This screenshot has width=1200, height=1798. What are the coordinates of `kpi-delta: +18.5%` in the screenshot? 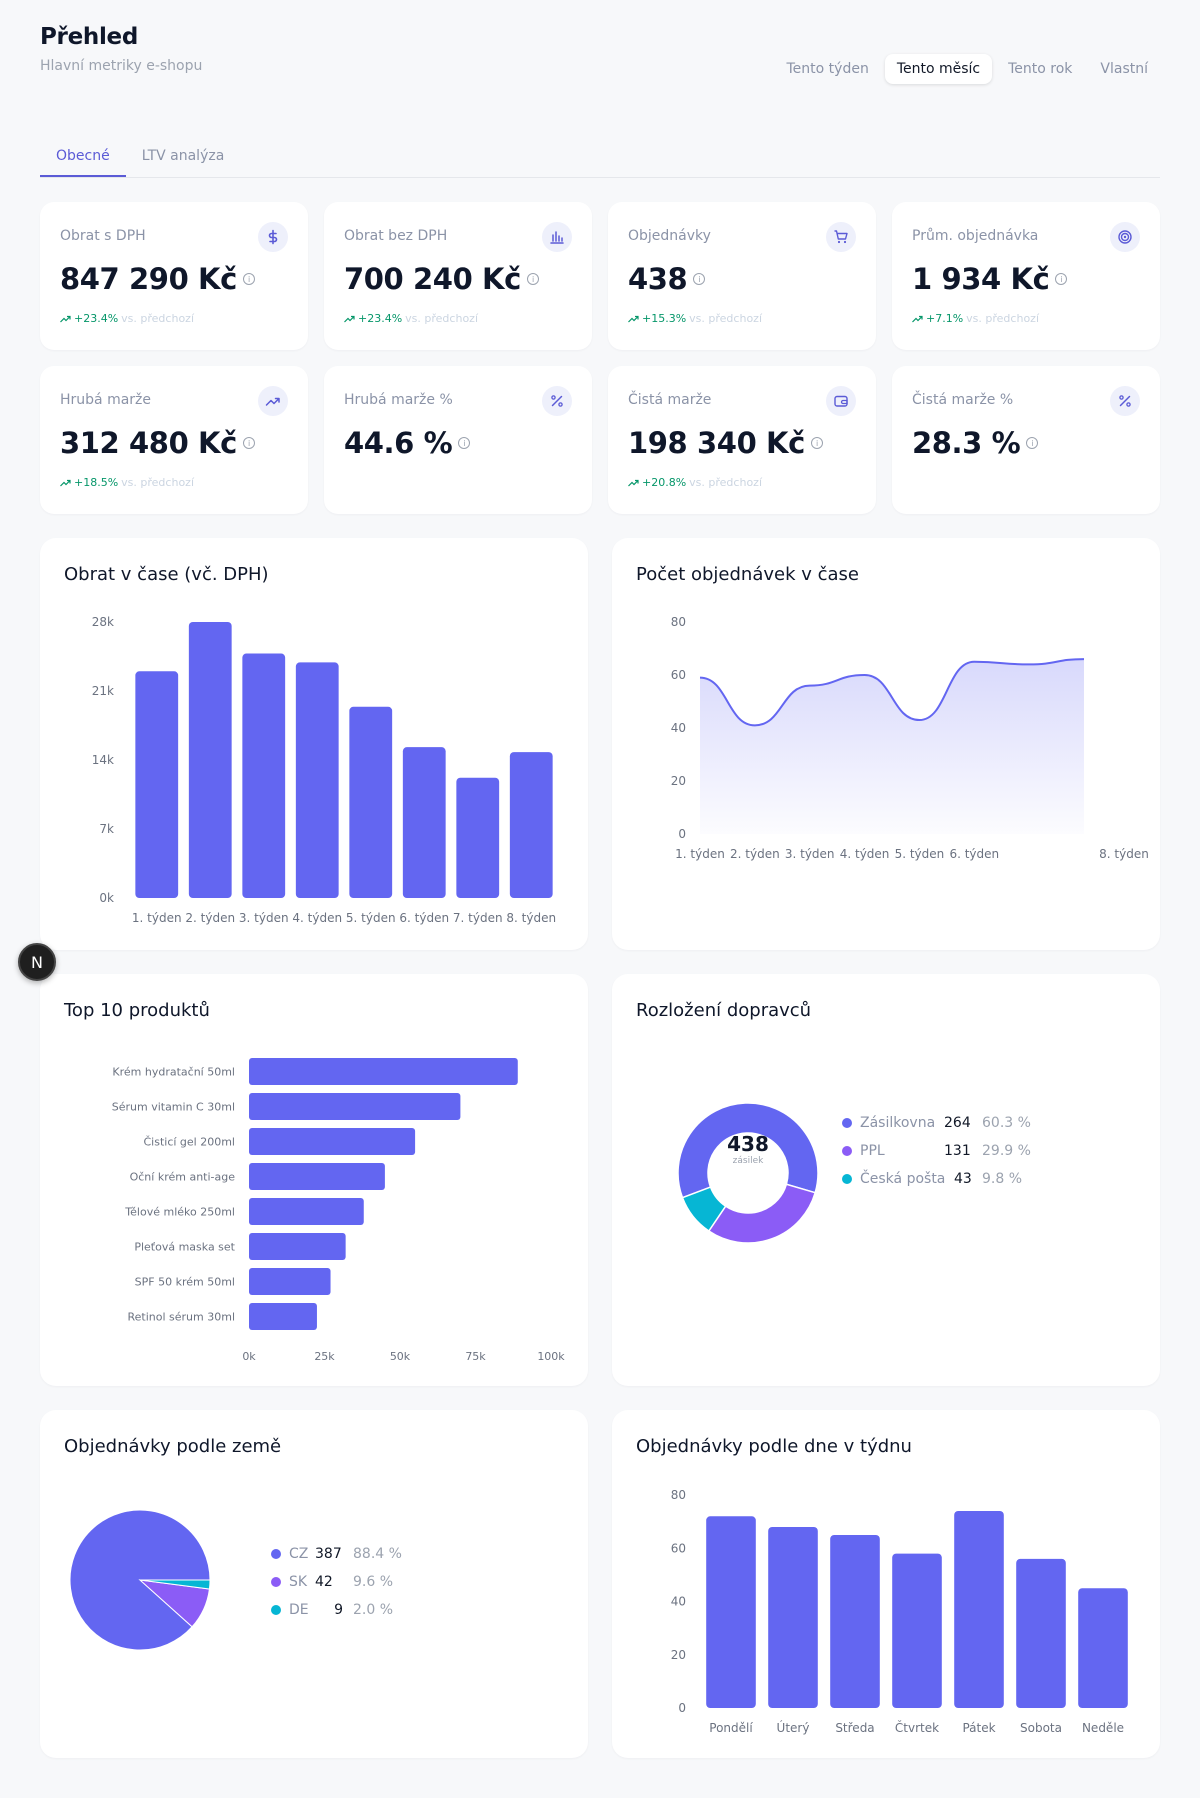 It's located at (96, 482).